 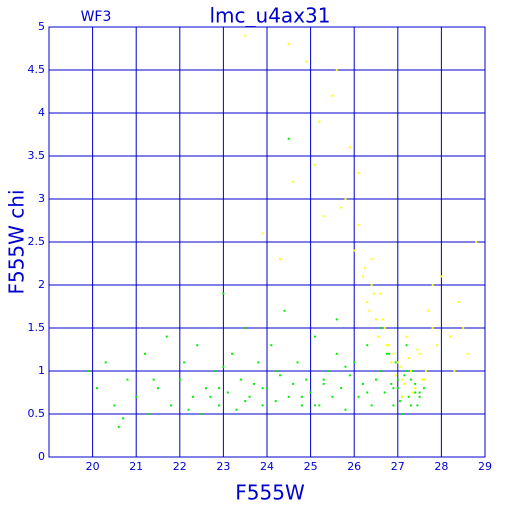 What do you see at coordinates (180, 466) in the screenshot?
I see `x-tick-label: 22` at bounding box center [180, 466].